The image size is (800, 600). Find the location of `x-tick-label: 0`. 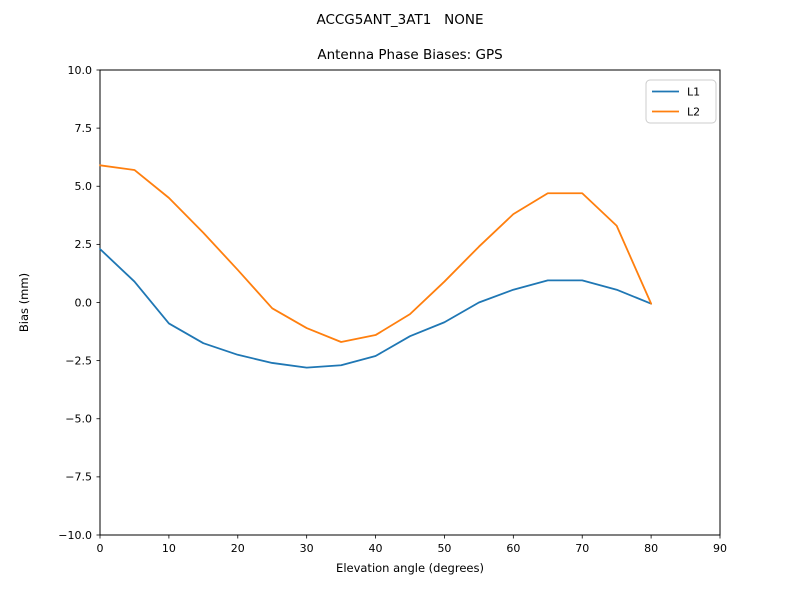

x-tick-label: 0 is located at coordinates (100, 548).